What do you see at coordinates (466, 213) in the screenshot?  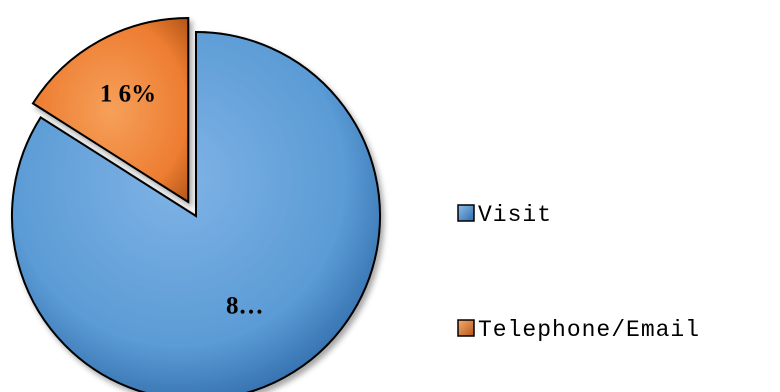 I see `legend-swatch-visit` at bounding box center [466, 213].